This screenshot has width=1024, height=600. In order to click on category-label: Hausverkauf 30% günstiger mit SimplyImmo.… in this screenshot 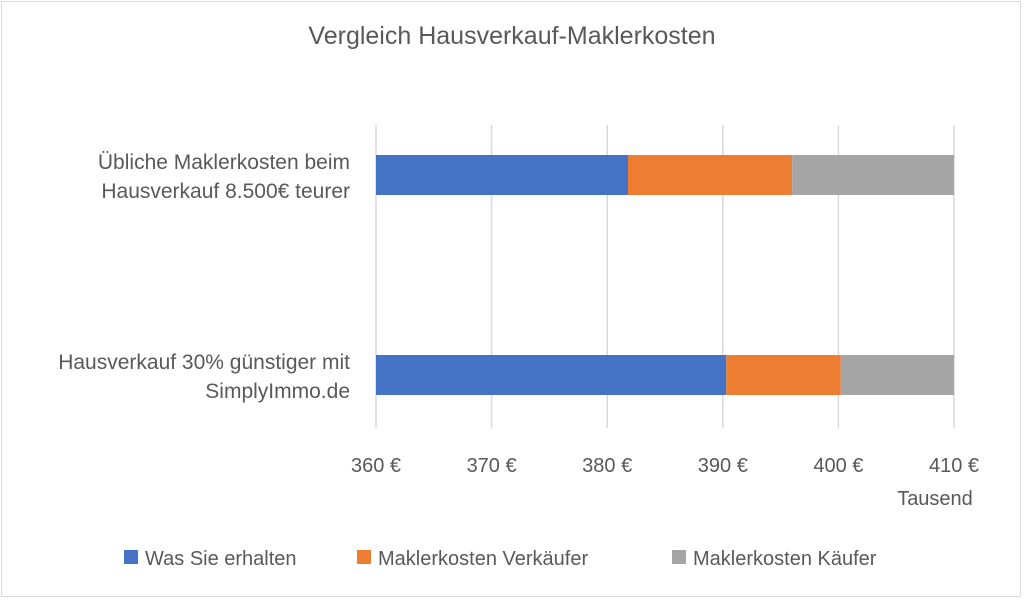, I will do `click(204, 377)`.